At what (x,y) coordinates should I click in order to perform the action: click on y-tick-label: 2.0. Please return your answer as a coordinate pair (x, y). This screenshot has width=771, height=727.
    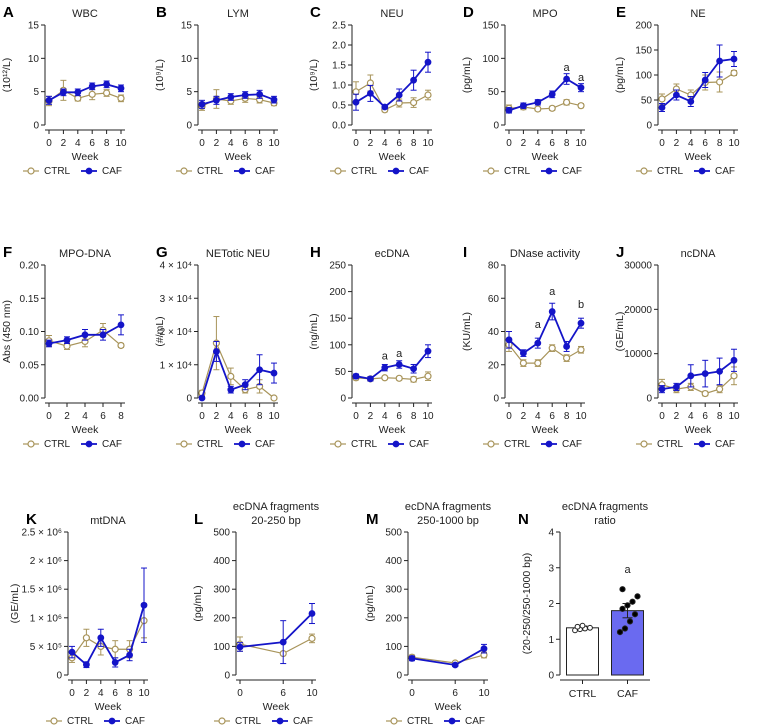
    Looking at the image, I should click on (339, 46).